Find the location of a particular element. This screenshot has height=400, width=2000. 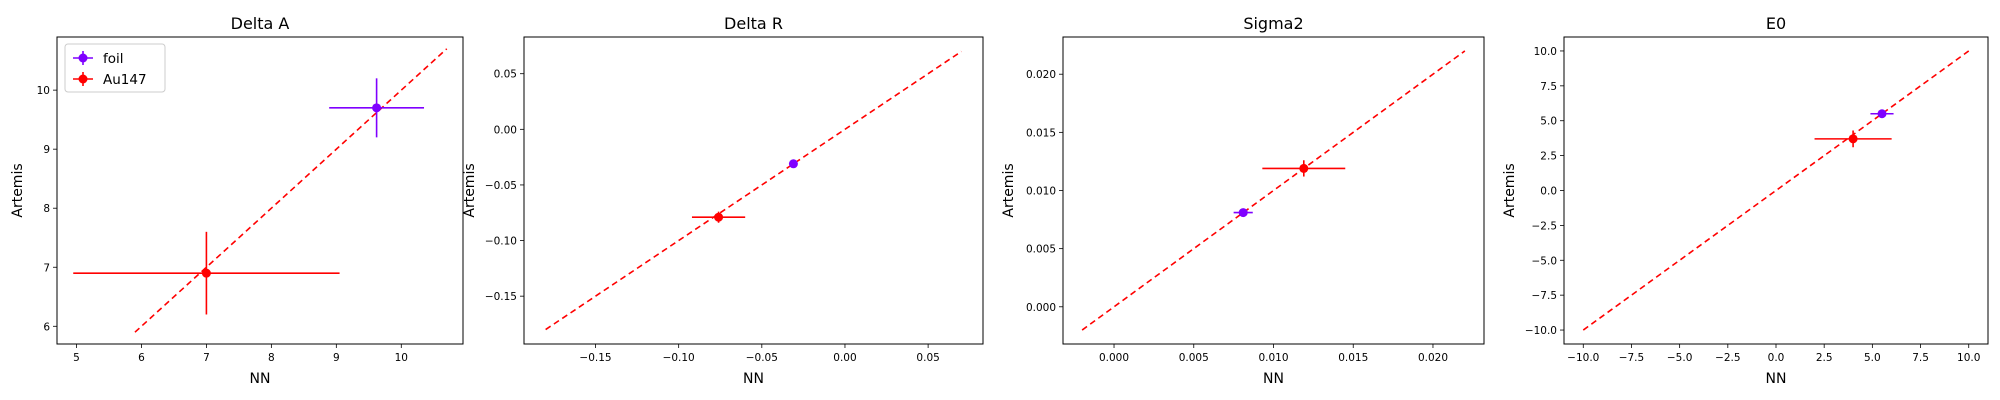

x-tick-label: 5.0 is located at coordinates (1872, 358).